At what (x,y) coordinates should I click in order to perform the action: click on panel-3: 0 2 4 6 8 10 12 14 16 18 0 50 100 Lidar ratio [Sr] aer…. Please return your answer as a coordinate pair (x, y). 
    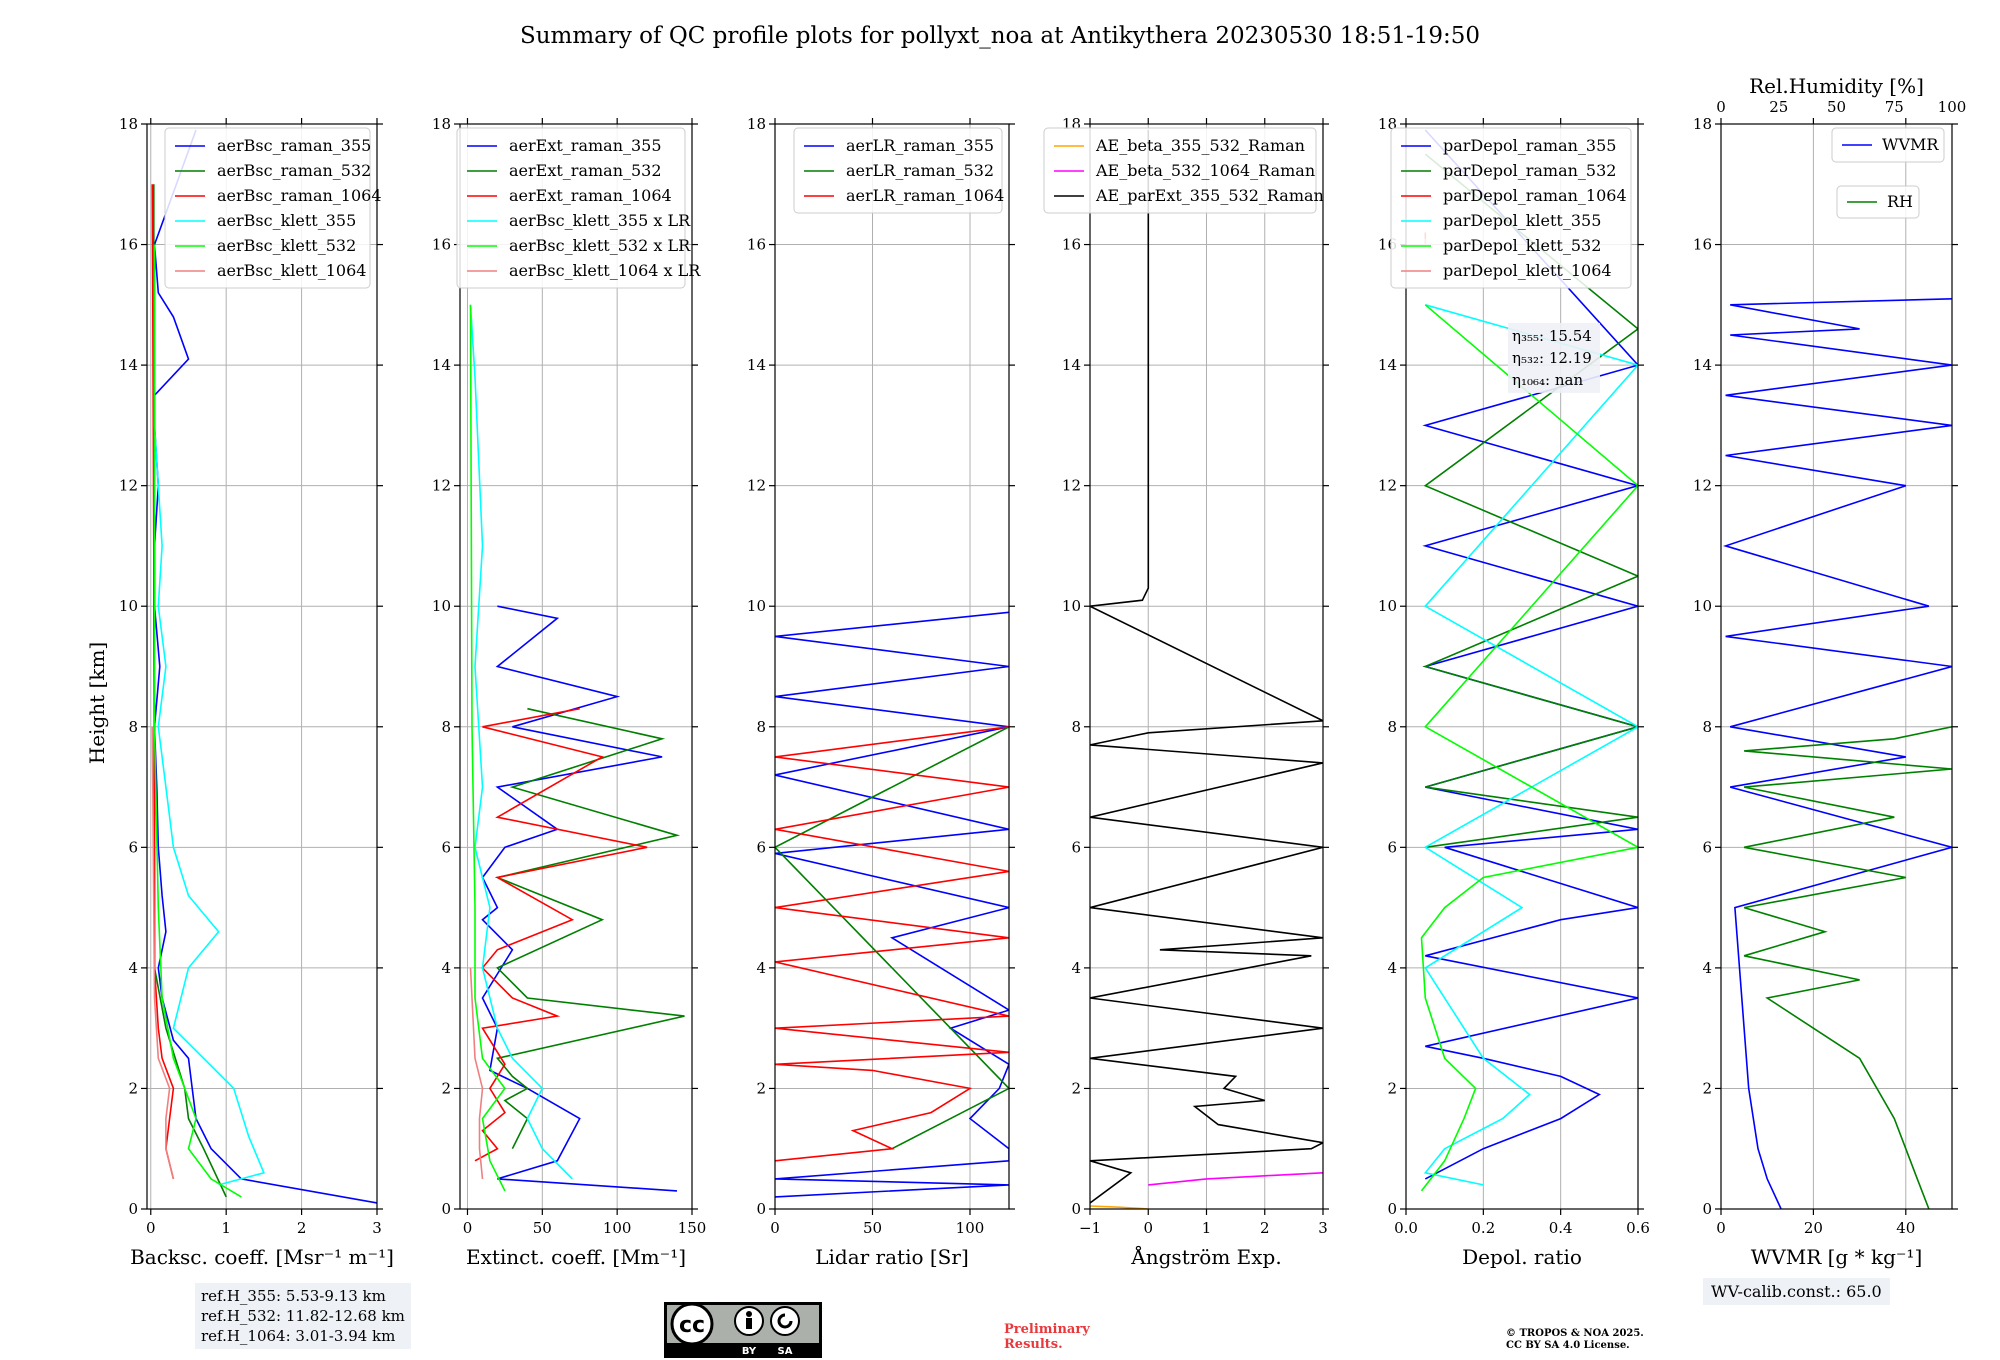
    Looking at the image, I should click on (881, 692).